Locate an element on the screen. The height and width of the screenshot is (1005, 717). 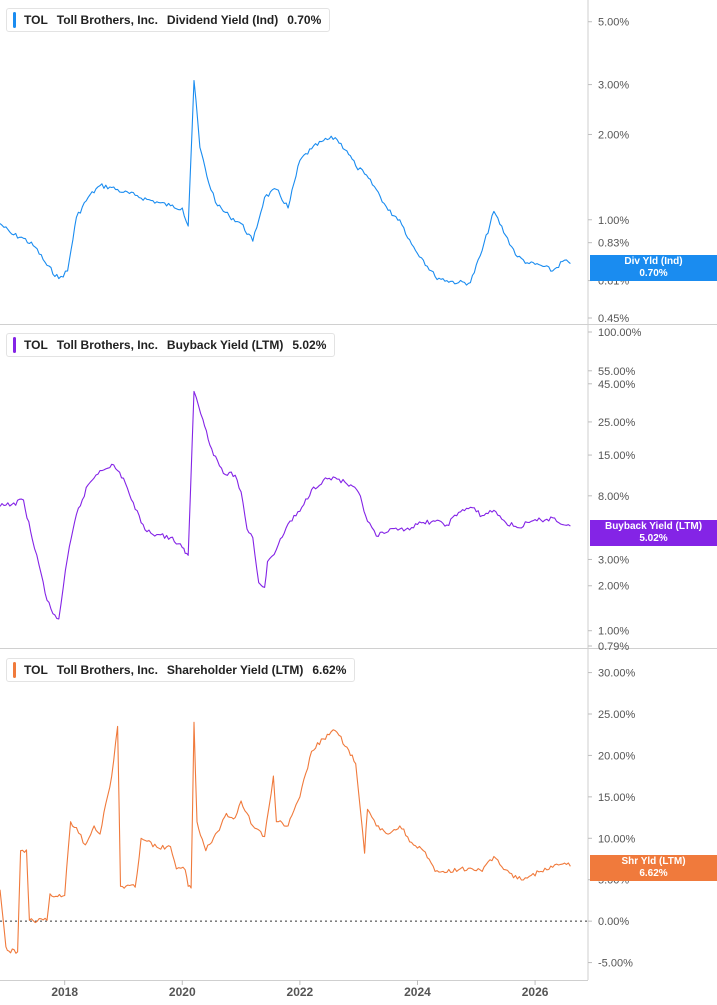
last-value-tag-buyback: Buyback Yield (LTM) 5.02% is located at coordinates (653, 533).